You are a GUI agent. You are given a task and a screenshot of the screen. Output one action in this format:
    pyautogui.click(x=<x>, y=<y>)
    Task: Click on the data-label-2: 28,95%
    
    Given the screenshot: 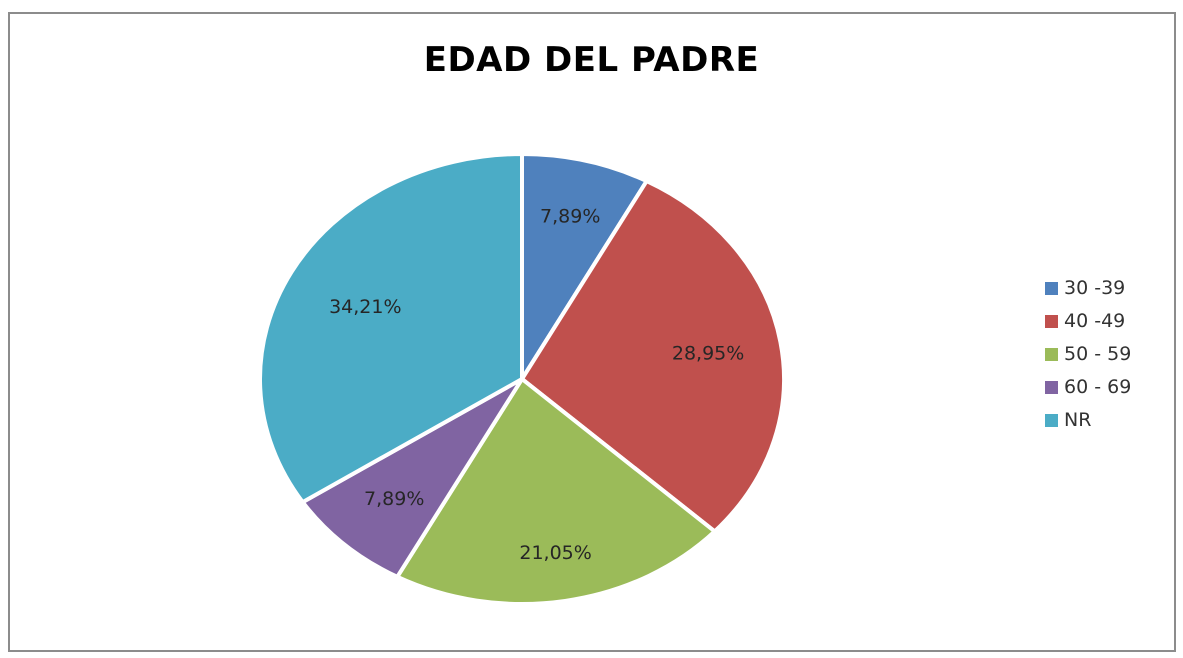 What is the action you would take?
    pyautogui.click(x=708, y=353)
    